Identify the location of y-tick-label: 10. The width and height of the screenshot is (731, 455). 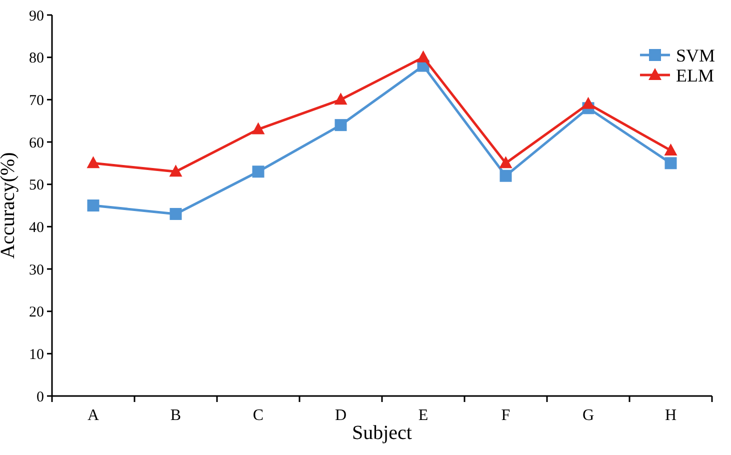
(36, 354).